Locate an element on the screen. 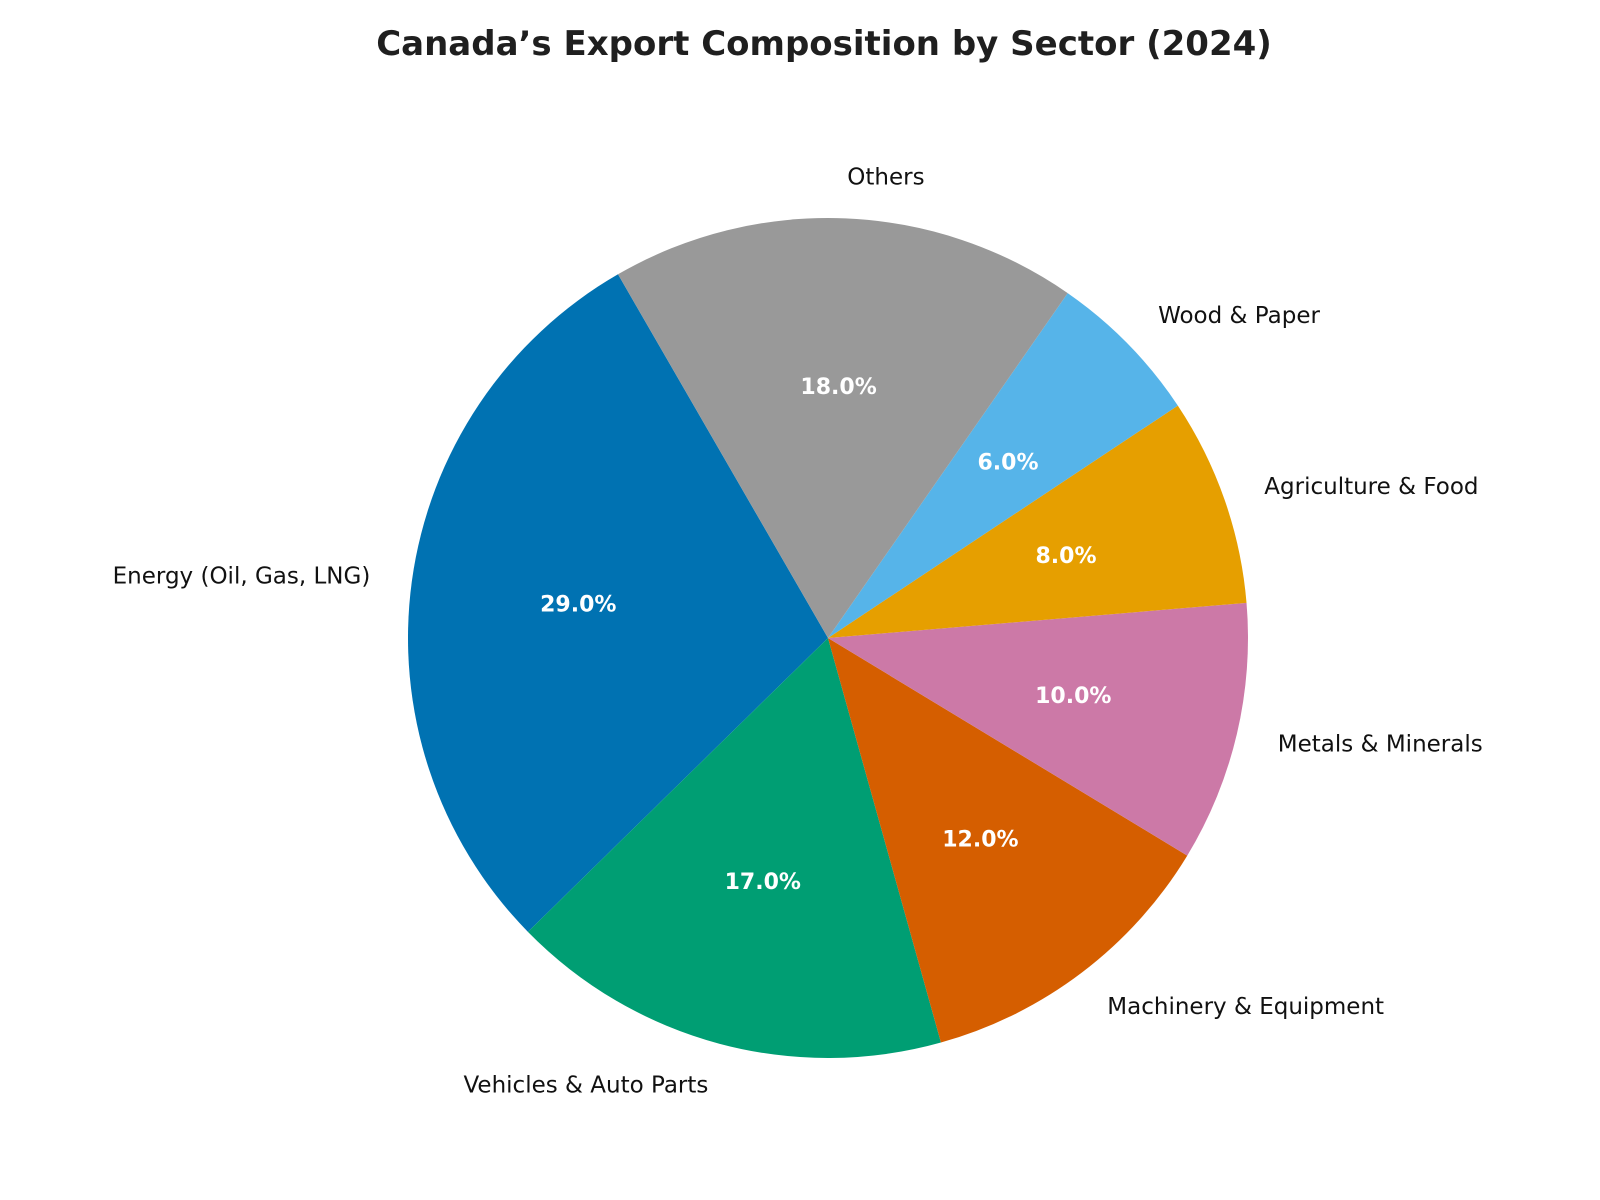 This screenshot has width=1600, height=1200. slice-label-metals-minerals: Metals & Minerals is located at coordinates (1380, 745).